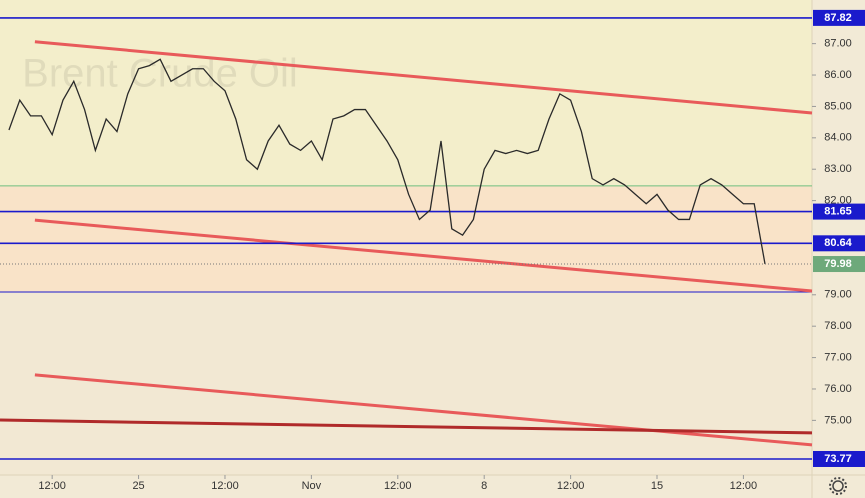 The height and width of the screenshot is (498, 865). Describe the element at coordinates (838, 44) in the screenshot. I see `y-tick-label: 87.00` at that location.